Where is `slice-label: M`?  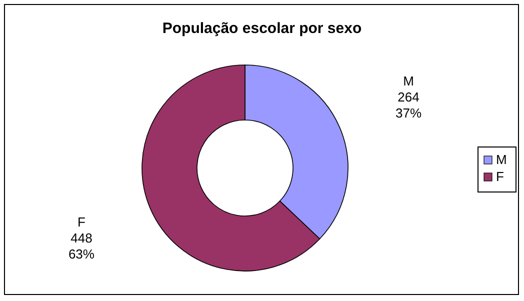 slice-label: M is located at coordinates (408, 81).